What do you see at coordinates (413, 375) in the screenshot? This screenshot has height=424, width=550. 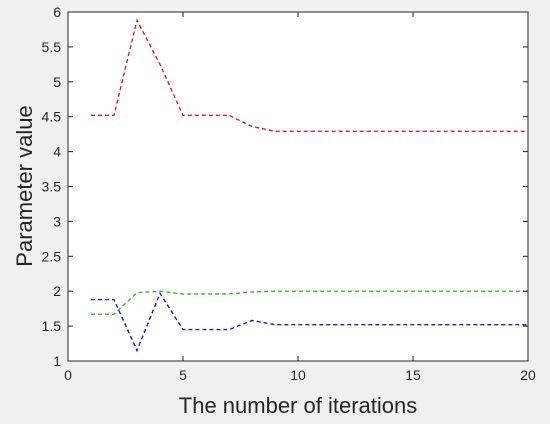 I see `x-tick-label-3: 15` at bounding box center [413, 375].